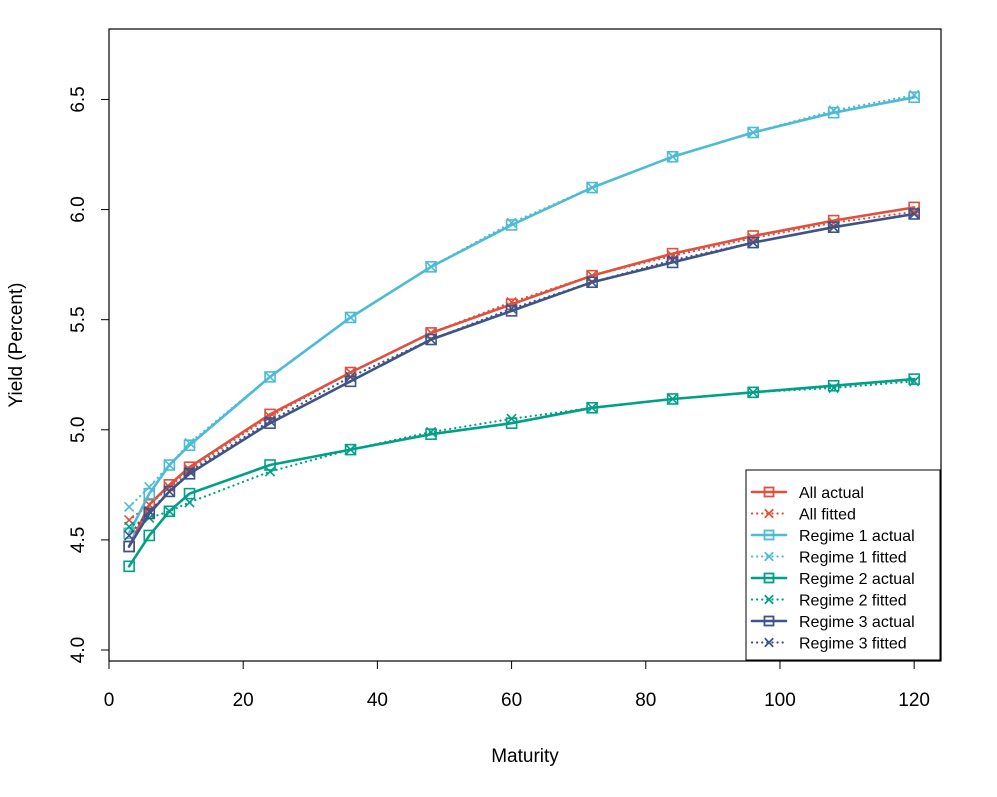  What do you see at coordinates (78, 99) in the screenshot?
I see `y-tick-label: 6.5` at bounding box center [78, 99].